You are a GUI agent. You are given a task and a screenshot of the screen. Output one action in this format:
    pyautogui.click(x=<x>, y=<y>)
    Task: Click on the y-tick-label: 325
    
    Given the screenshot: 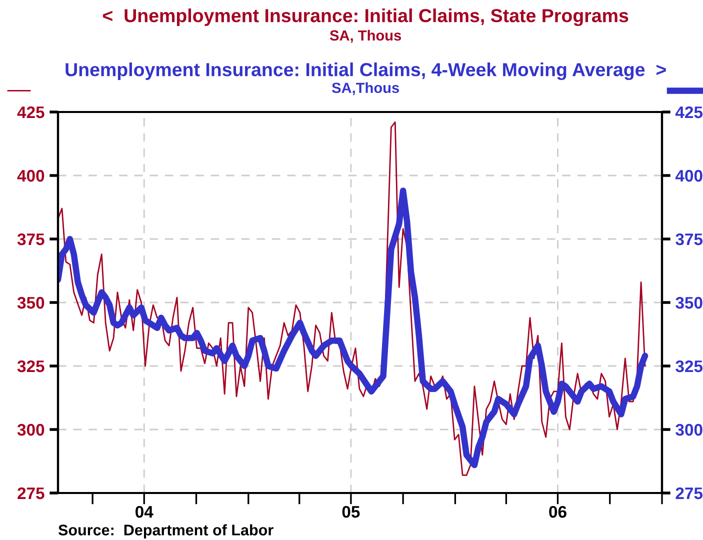 What is the action you would take?
    pyautogui.click(x=30, y=366)
    